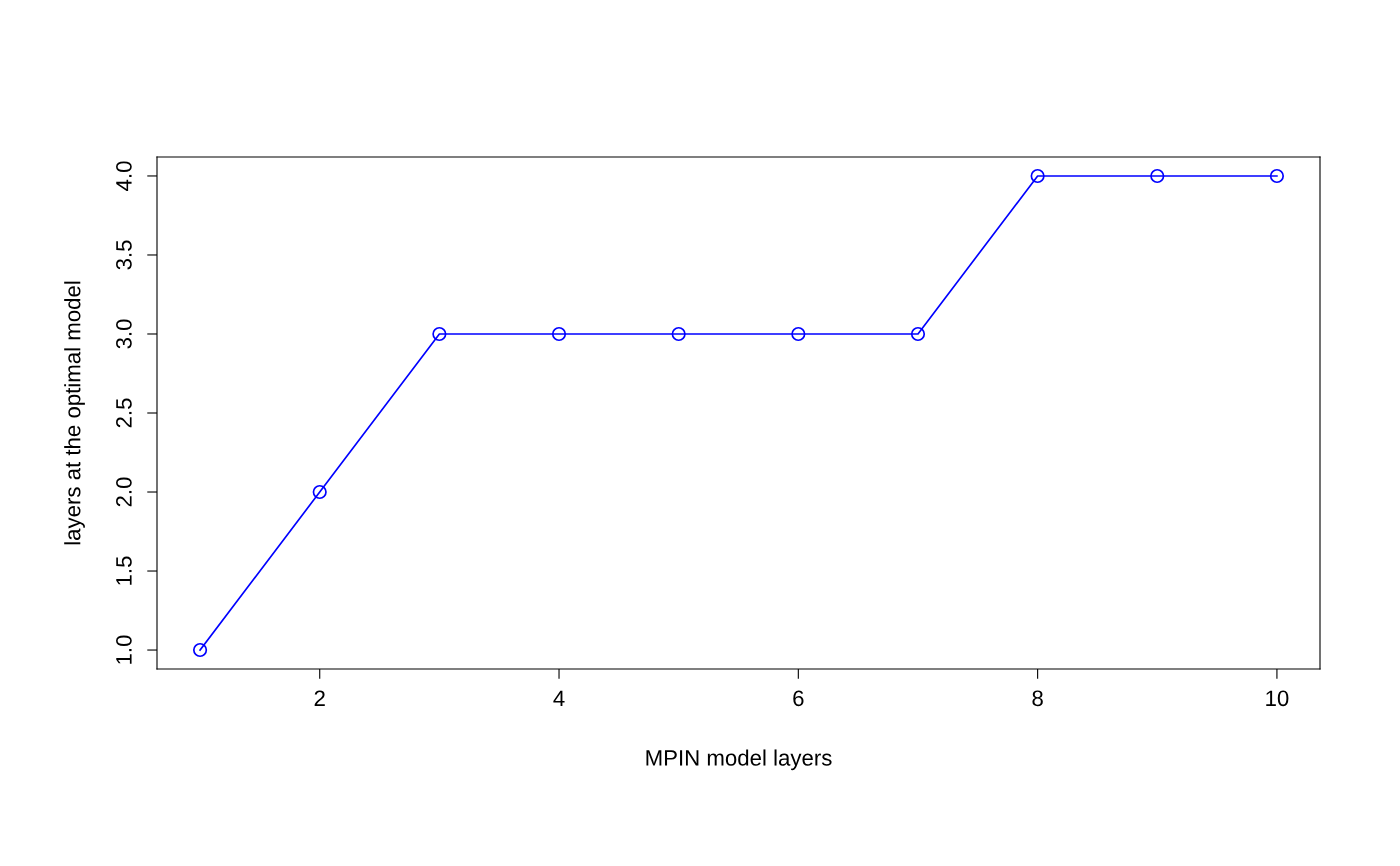 The width and height of the screenshot is (1400, 866). I want to click on y-tick-label: 4.0, so click(124, 176).